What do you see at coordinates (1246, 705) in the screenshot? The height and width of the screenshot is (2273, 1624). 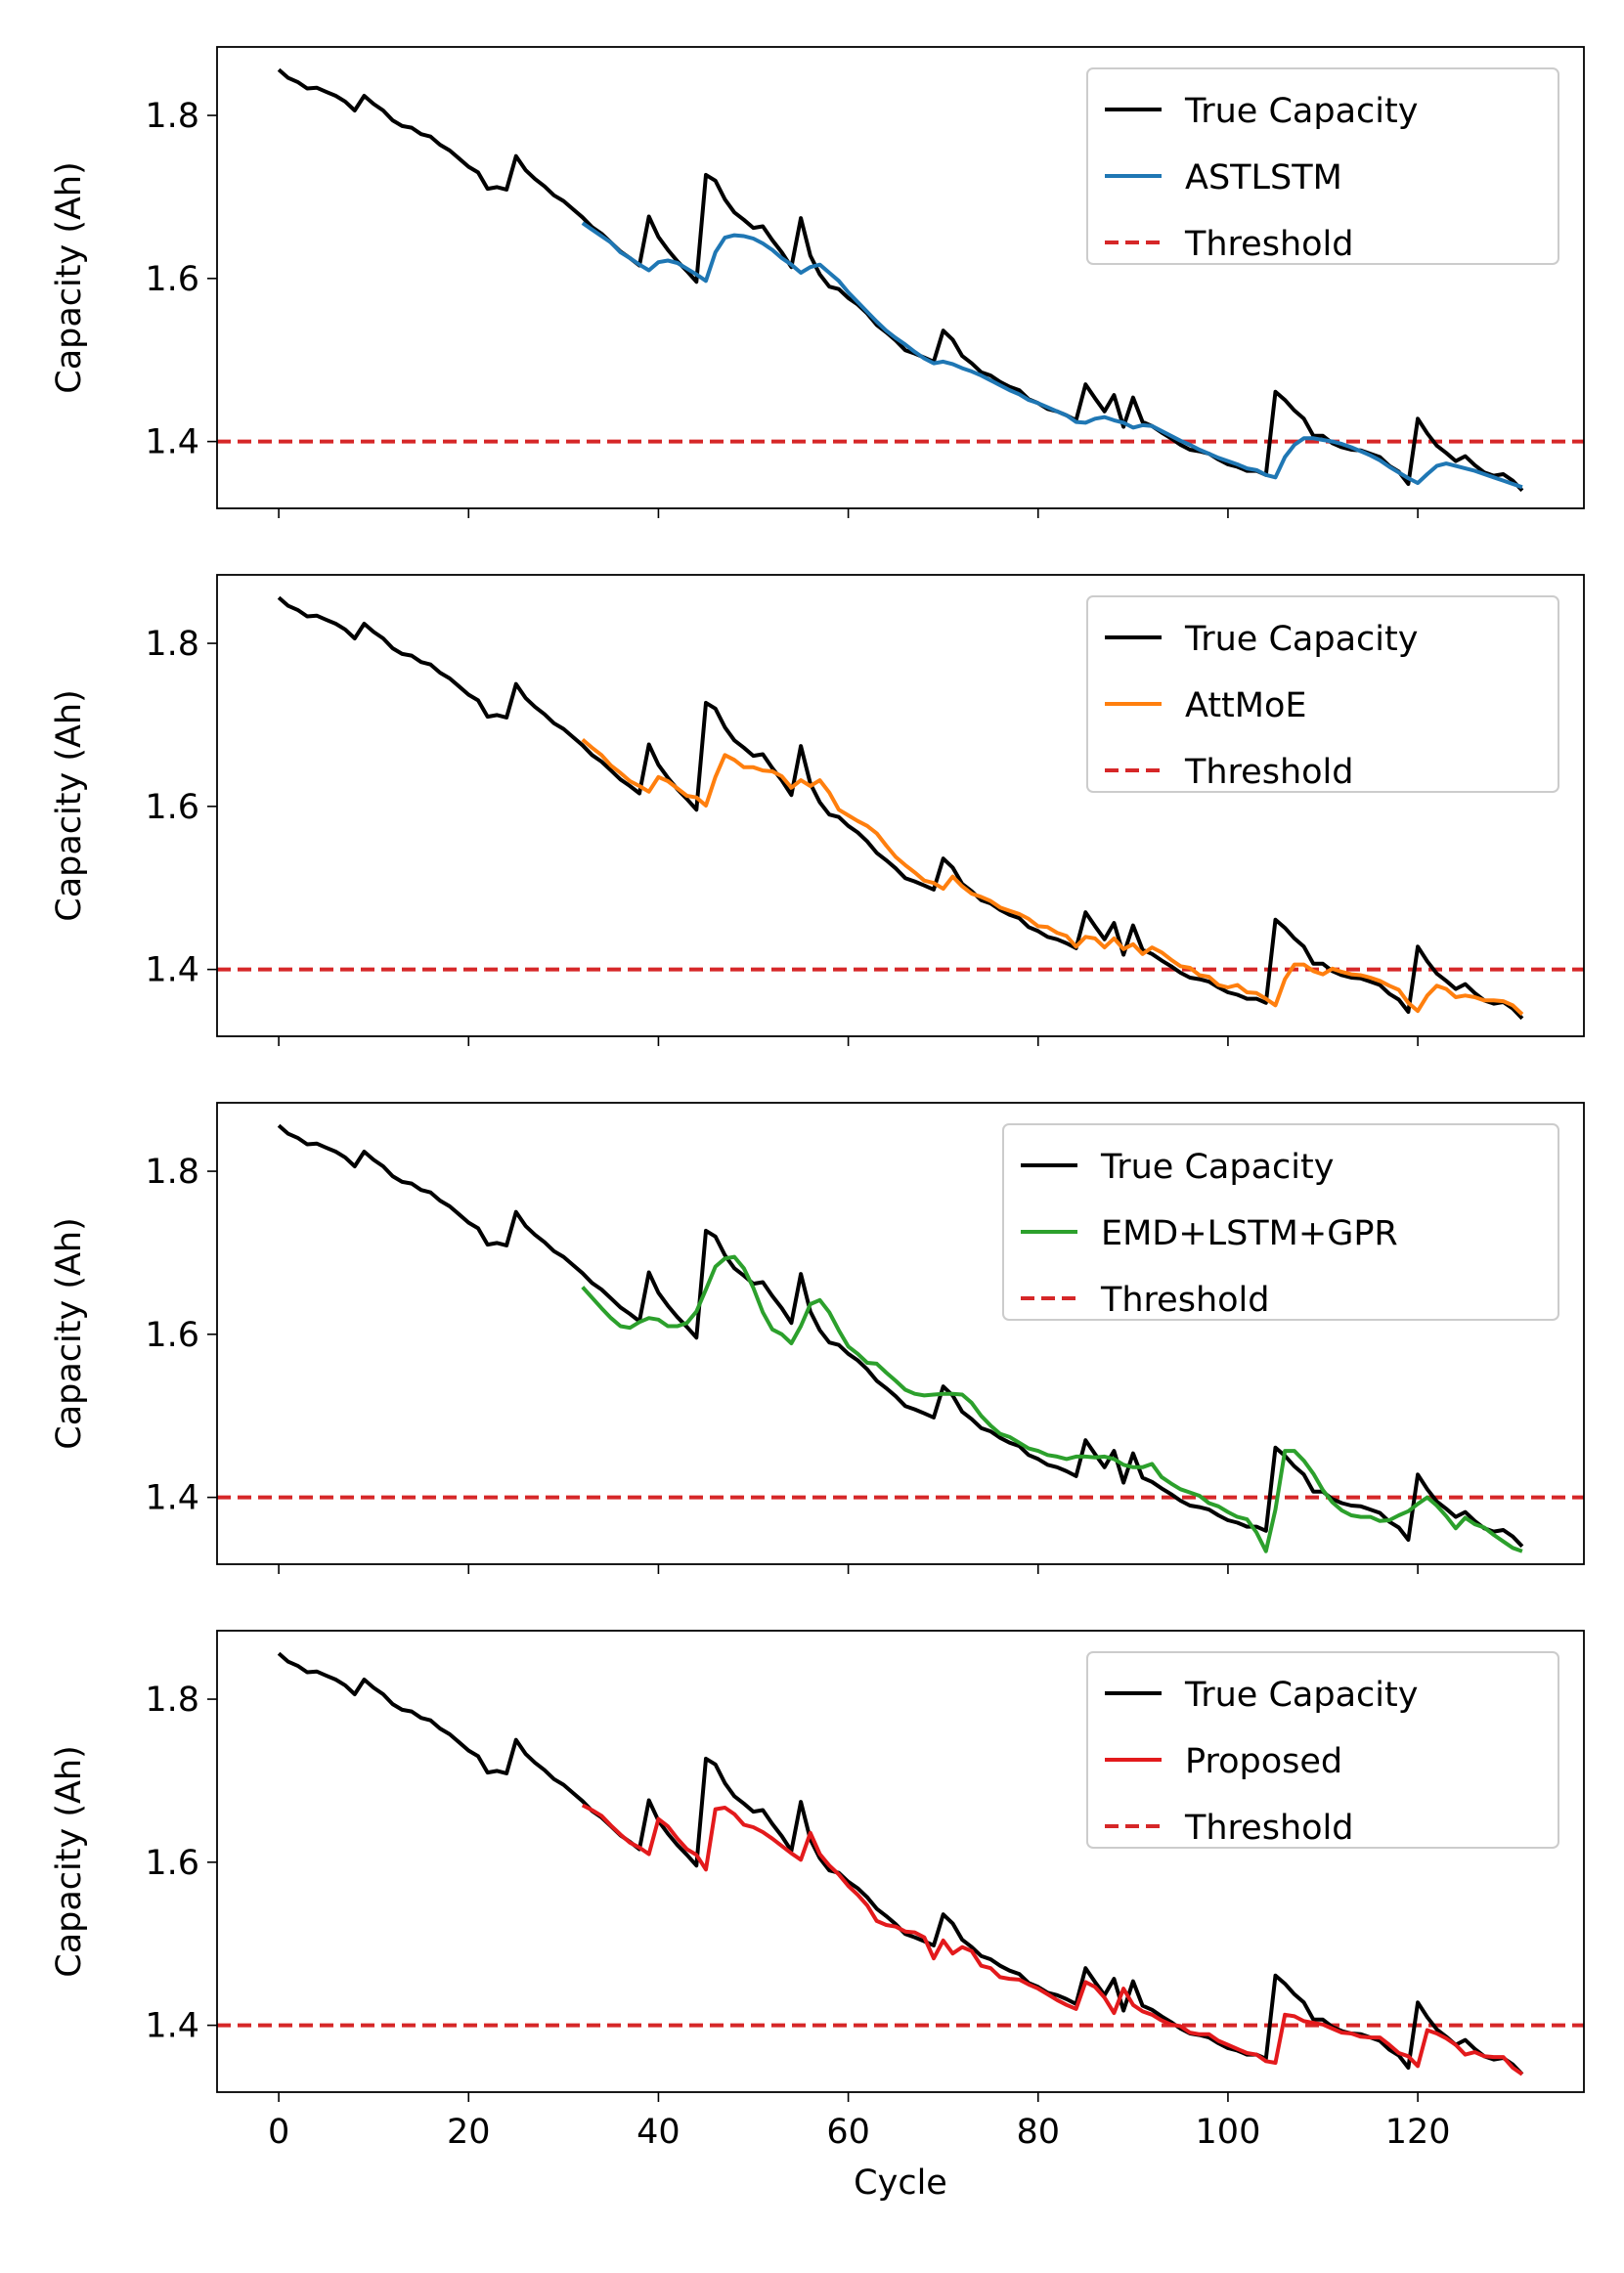 I see `legend-label: AttMoE` at bounding box center [1246, 705].